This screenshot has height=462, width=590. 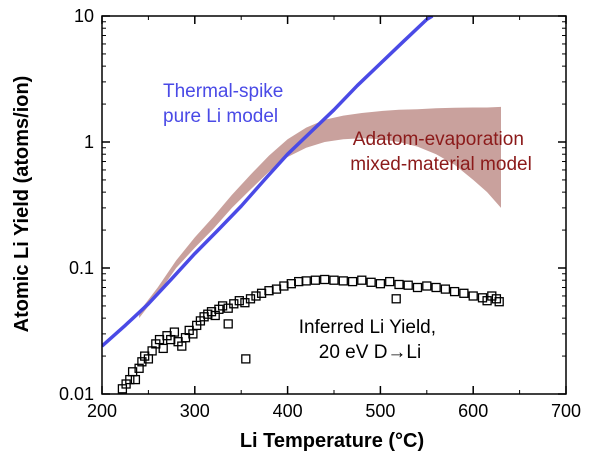 I want to click on x-tick-label: 700, so click(x=566, y=411).